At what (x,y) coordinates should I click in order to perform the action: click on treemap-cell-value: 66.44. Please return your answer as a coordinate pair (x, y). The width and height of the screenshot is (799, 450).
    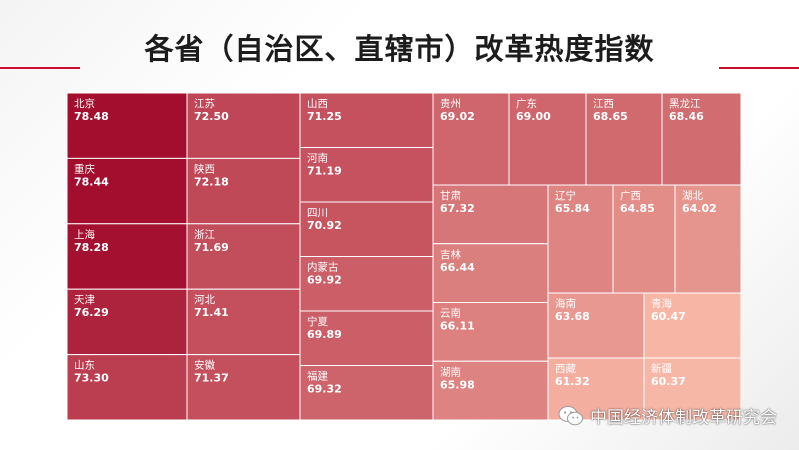
    Looking at the image, I should click on (457, 267).